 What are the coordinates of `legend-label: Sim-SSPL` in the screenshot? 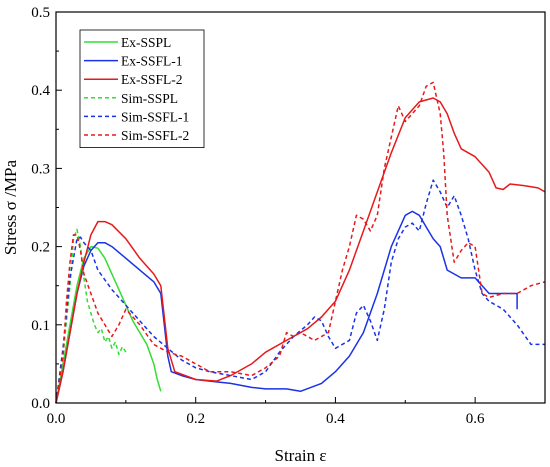 It's located at (149, 98).